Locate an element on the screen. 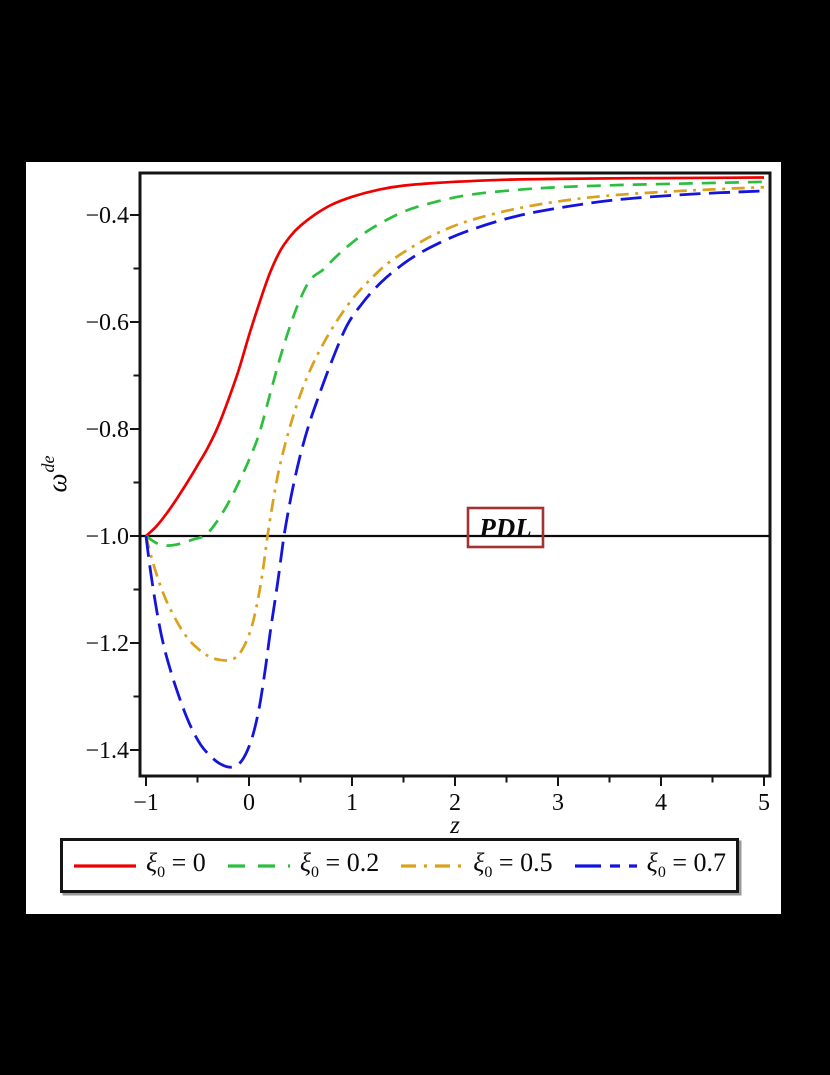 This screenshot has width=830, height=1075. legend-label: ξ0 = 0.2 is located at coordinates (339, 865).